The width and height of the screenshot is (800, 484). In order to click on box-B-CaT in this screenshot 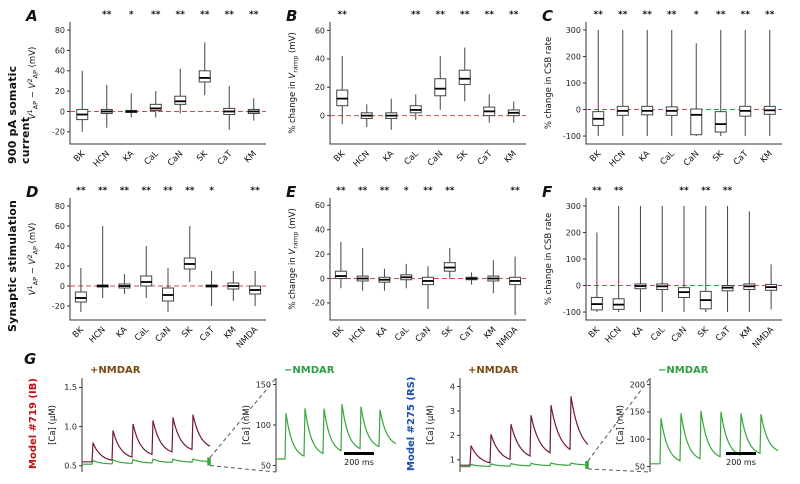, I will do `click(489, 108)`.